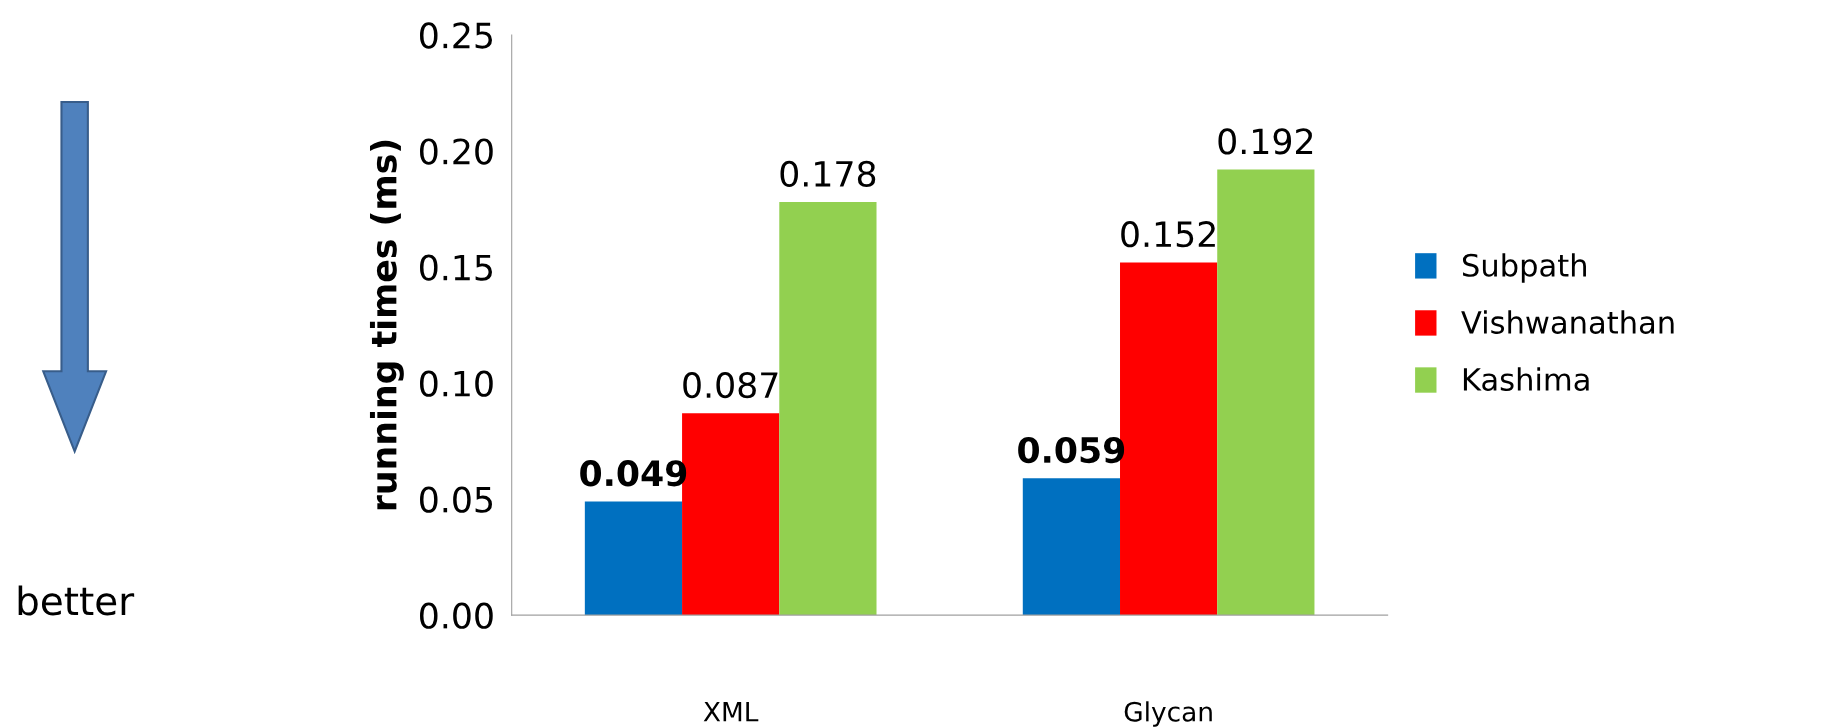 The width and height of the screenshot is (1821, 728). I want to click on legend-label: Kashima, so click(1526, 379).